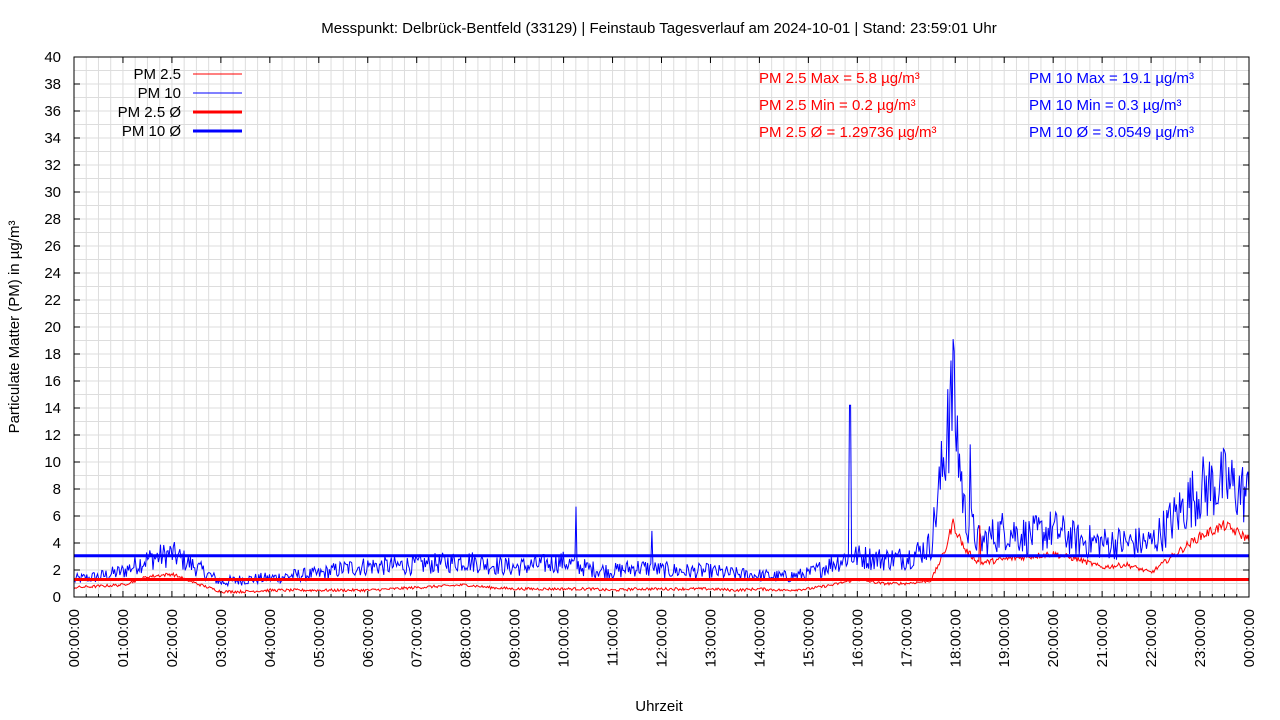 The image size is (1280, 720). I want to click on y-tick-label: 36, so click(52, 111).